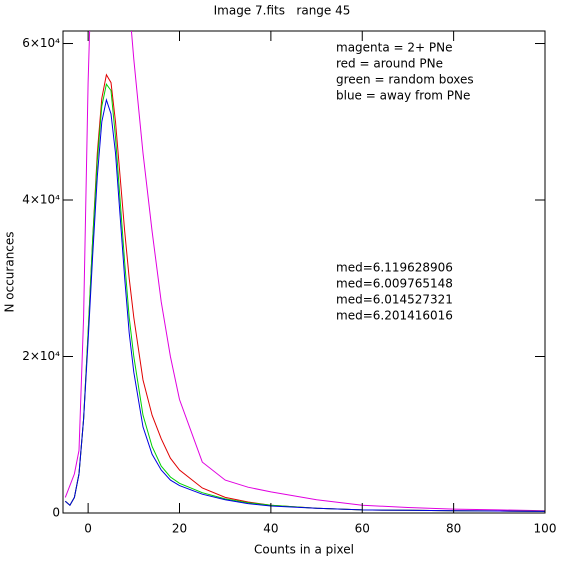 This screenshot has width=574, height=574. Describe the element at coordinates (394, 316) in the screenshot. I see `median-label: med=6.201416016` at that location.